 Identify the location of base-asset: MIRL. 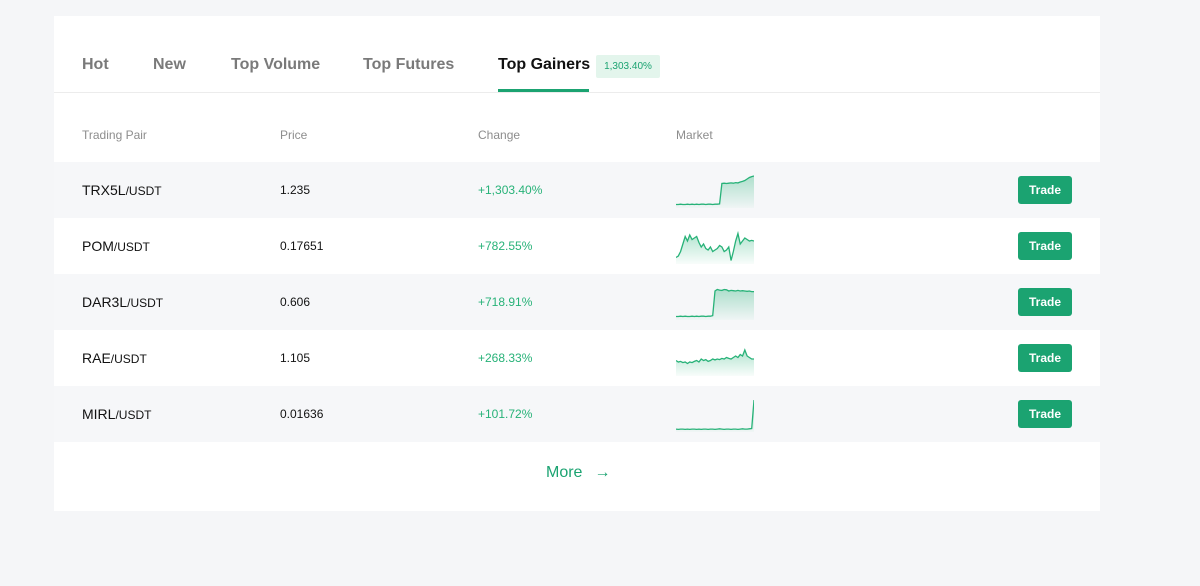
(99, 414).